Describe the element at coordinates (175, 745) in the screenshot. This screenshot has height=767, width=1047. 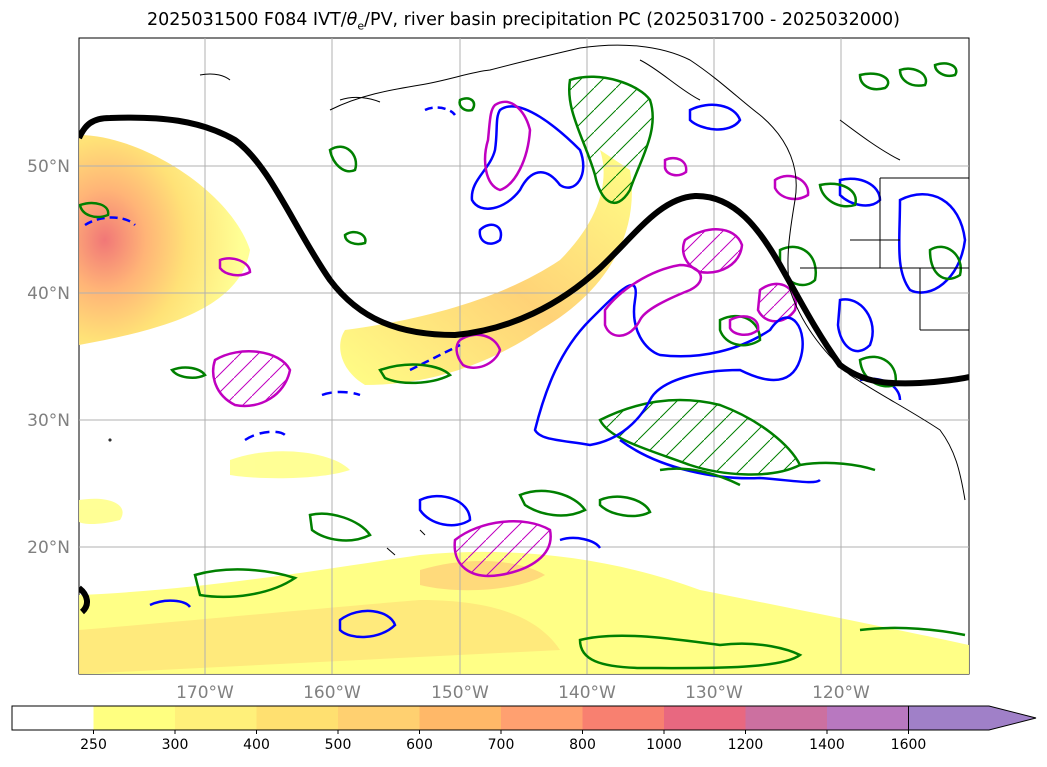
I see `colorbar-tick-label: 300` at that location.